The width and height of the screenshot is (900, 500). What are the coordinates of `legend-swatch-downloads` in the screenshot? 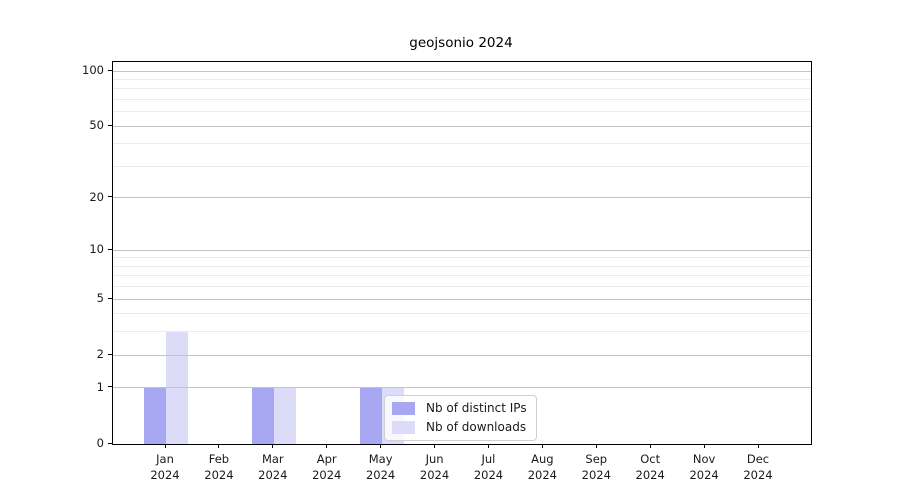 It's located at (403, 427).